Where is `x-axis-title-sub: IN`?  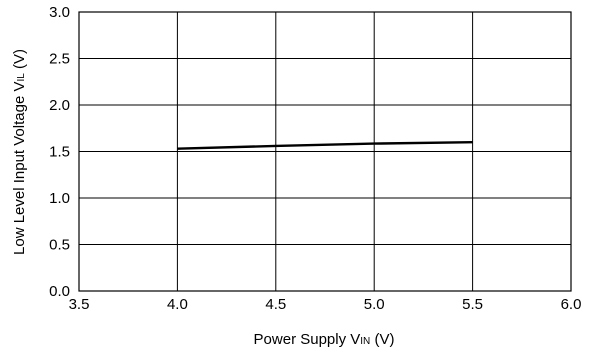 x-axis-title-sub: IN is located at coordinates (365, 341).